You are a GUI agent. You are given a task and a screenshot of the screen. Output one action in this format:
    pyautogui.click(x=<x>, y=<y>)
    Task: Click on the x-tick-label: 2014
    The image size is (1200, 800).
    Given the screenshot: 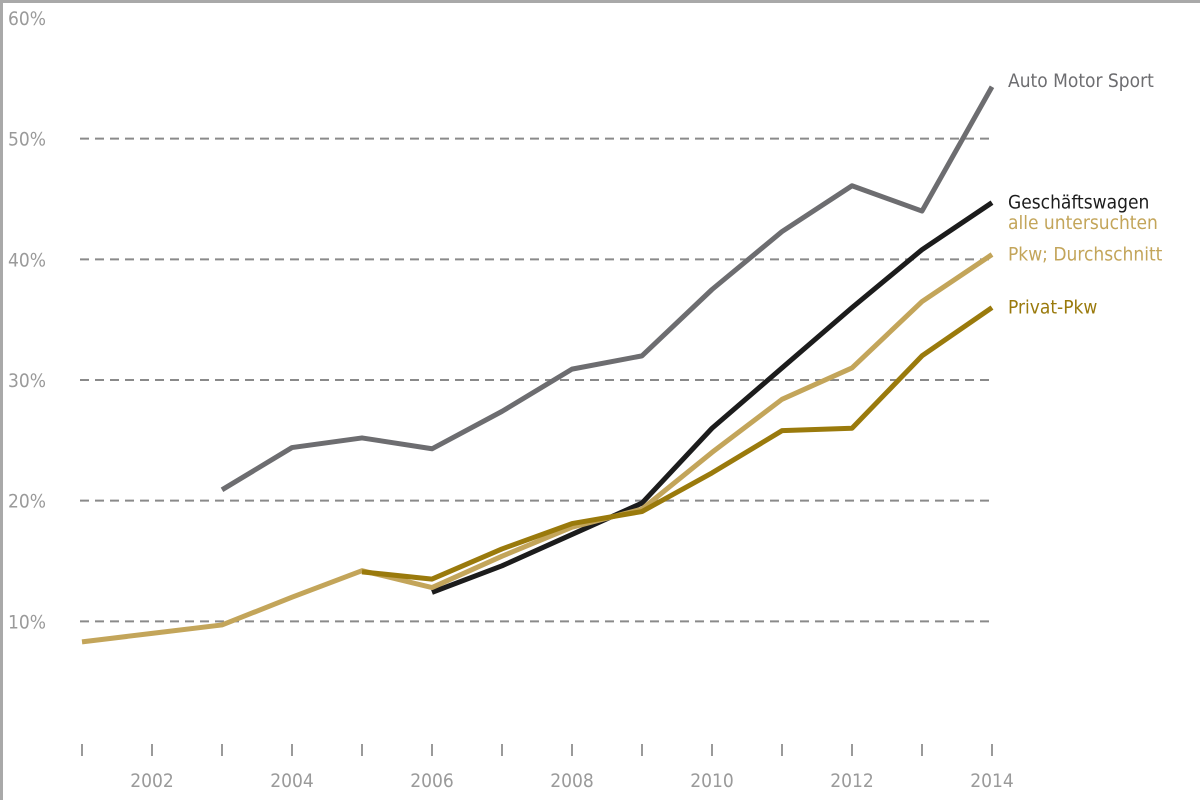 What is the action you would take?
    pyautogui.click(x=992, y=781)
    